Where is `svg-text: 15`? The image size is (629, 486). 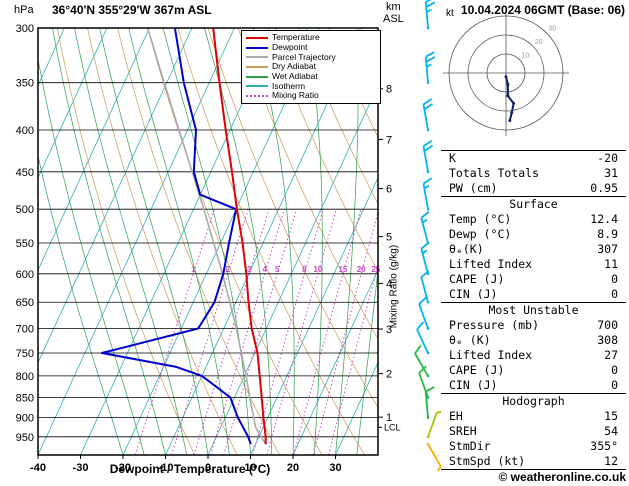
svg-text: 15 is located at coordinates (342, 269).